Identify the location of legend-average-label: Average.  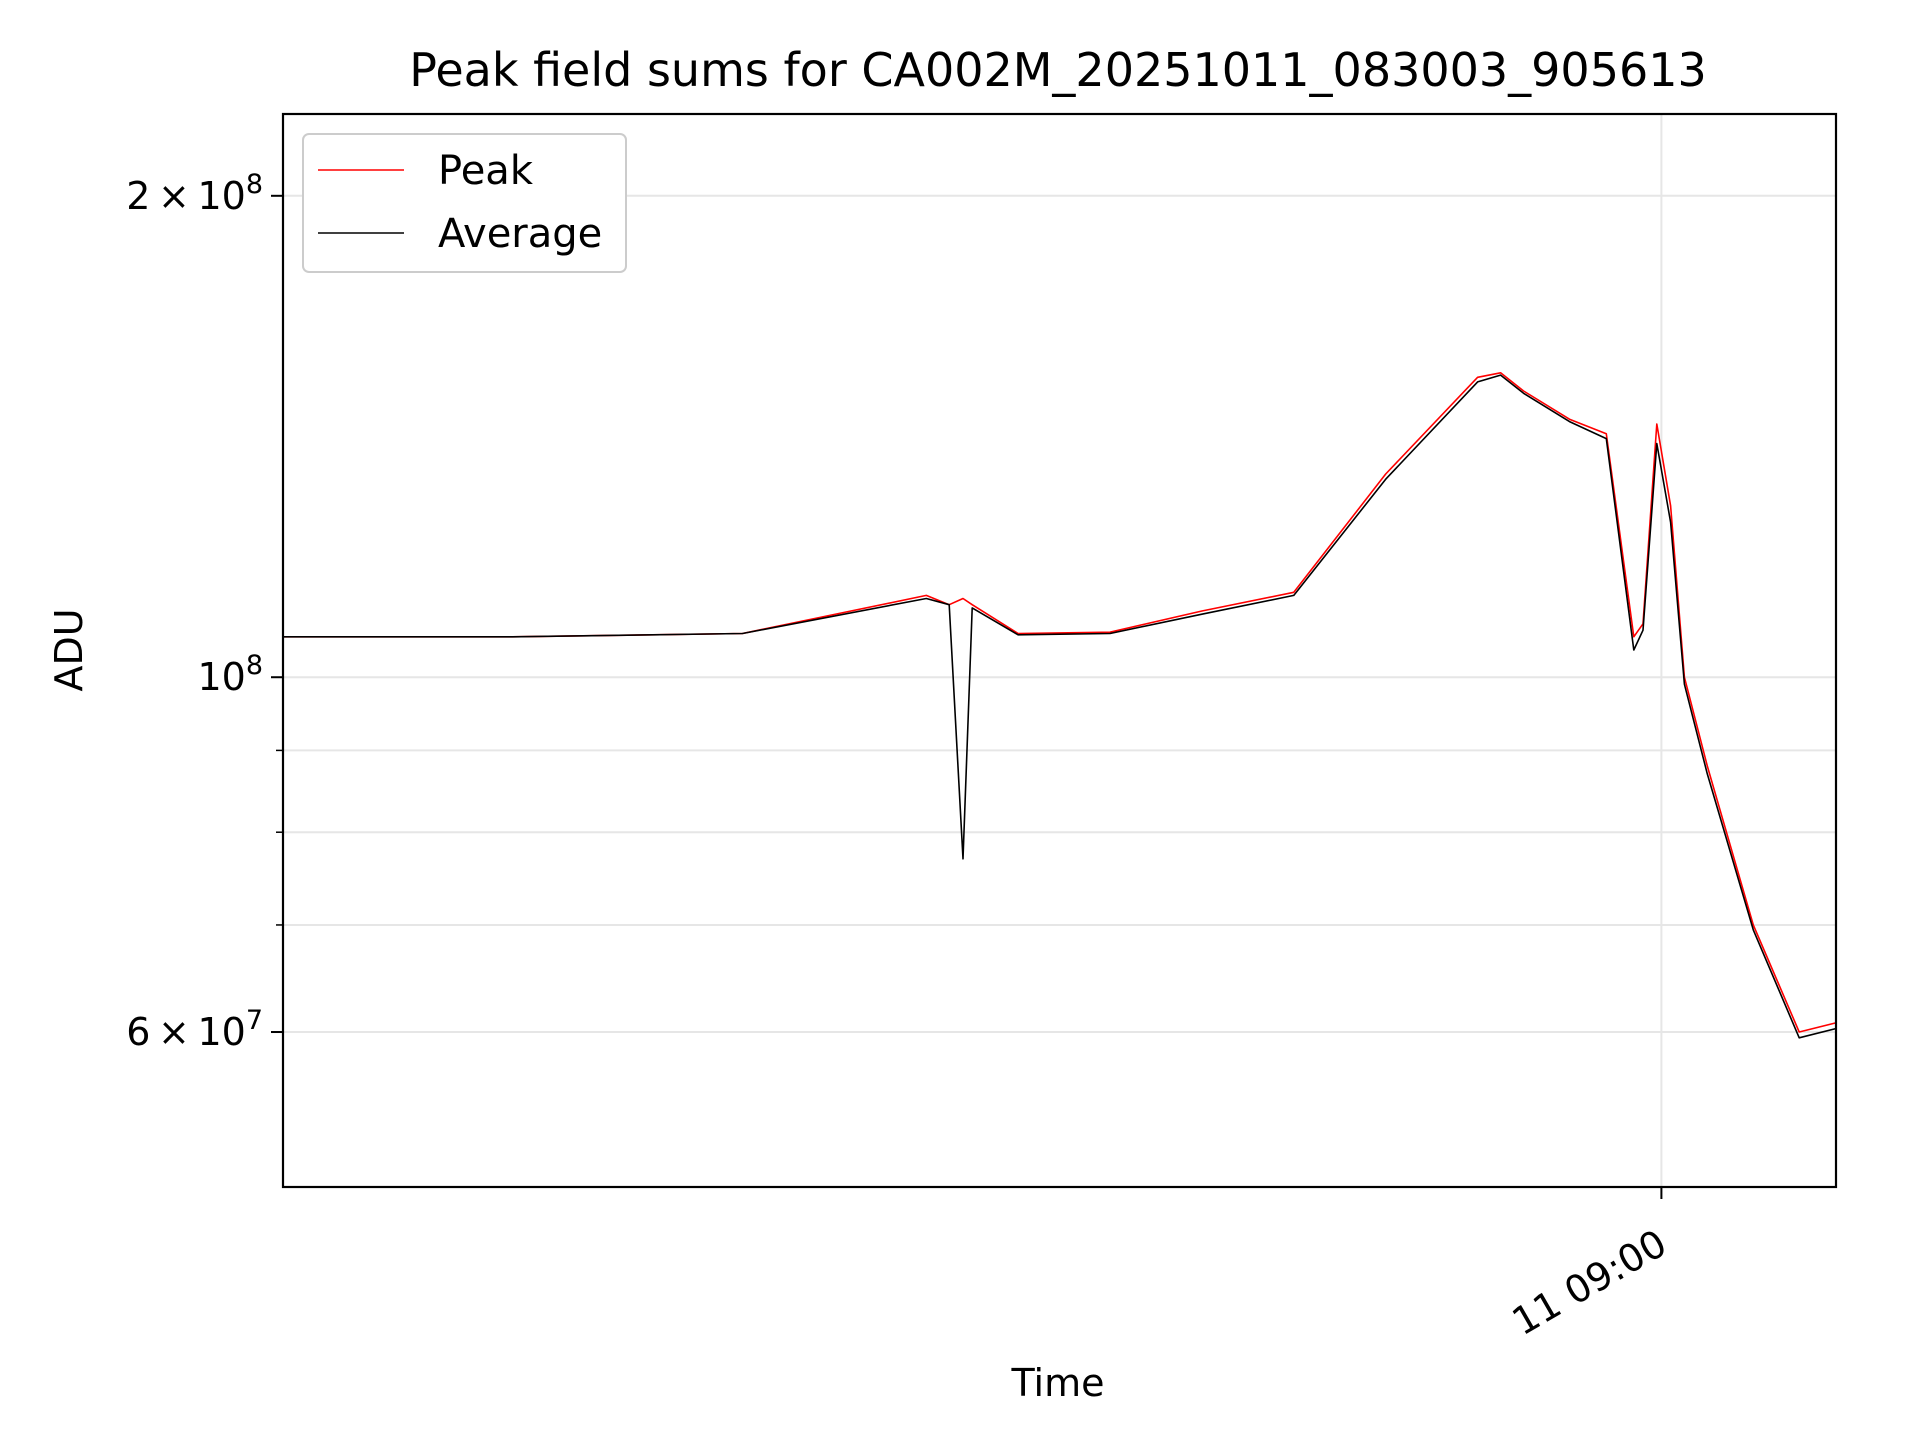
(520, 234).